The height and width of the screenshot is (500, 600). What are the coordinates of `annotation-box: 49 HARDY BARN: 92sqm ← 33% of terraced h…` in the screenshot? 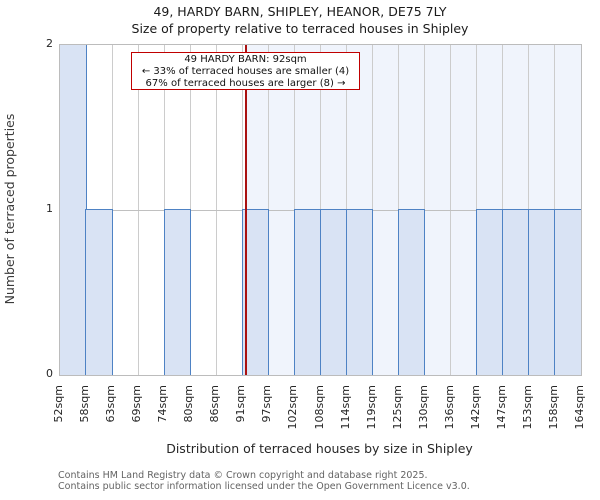 It's located at (245, 71).